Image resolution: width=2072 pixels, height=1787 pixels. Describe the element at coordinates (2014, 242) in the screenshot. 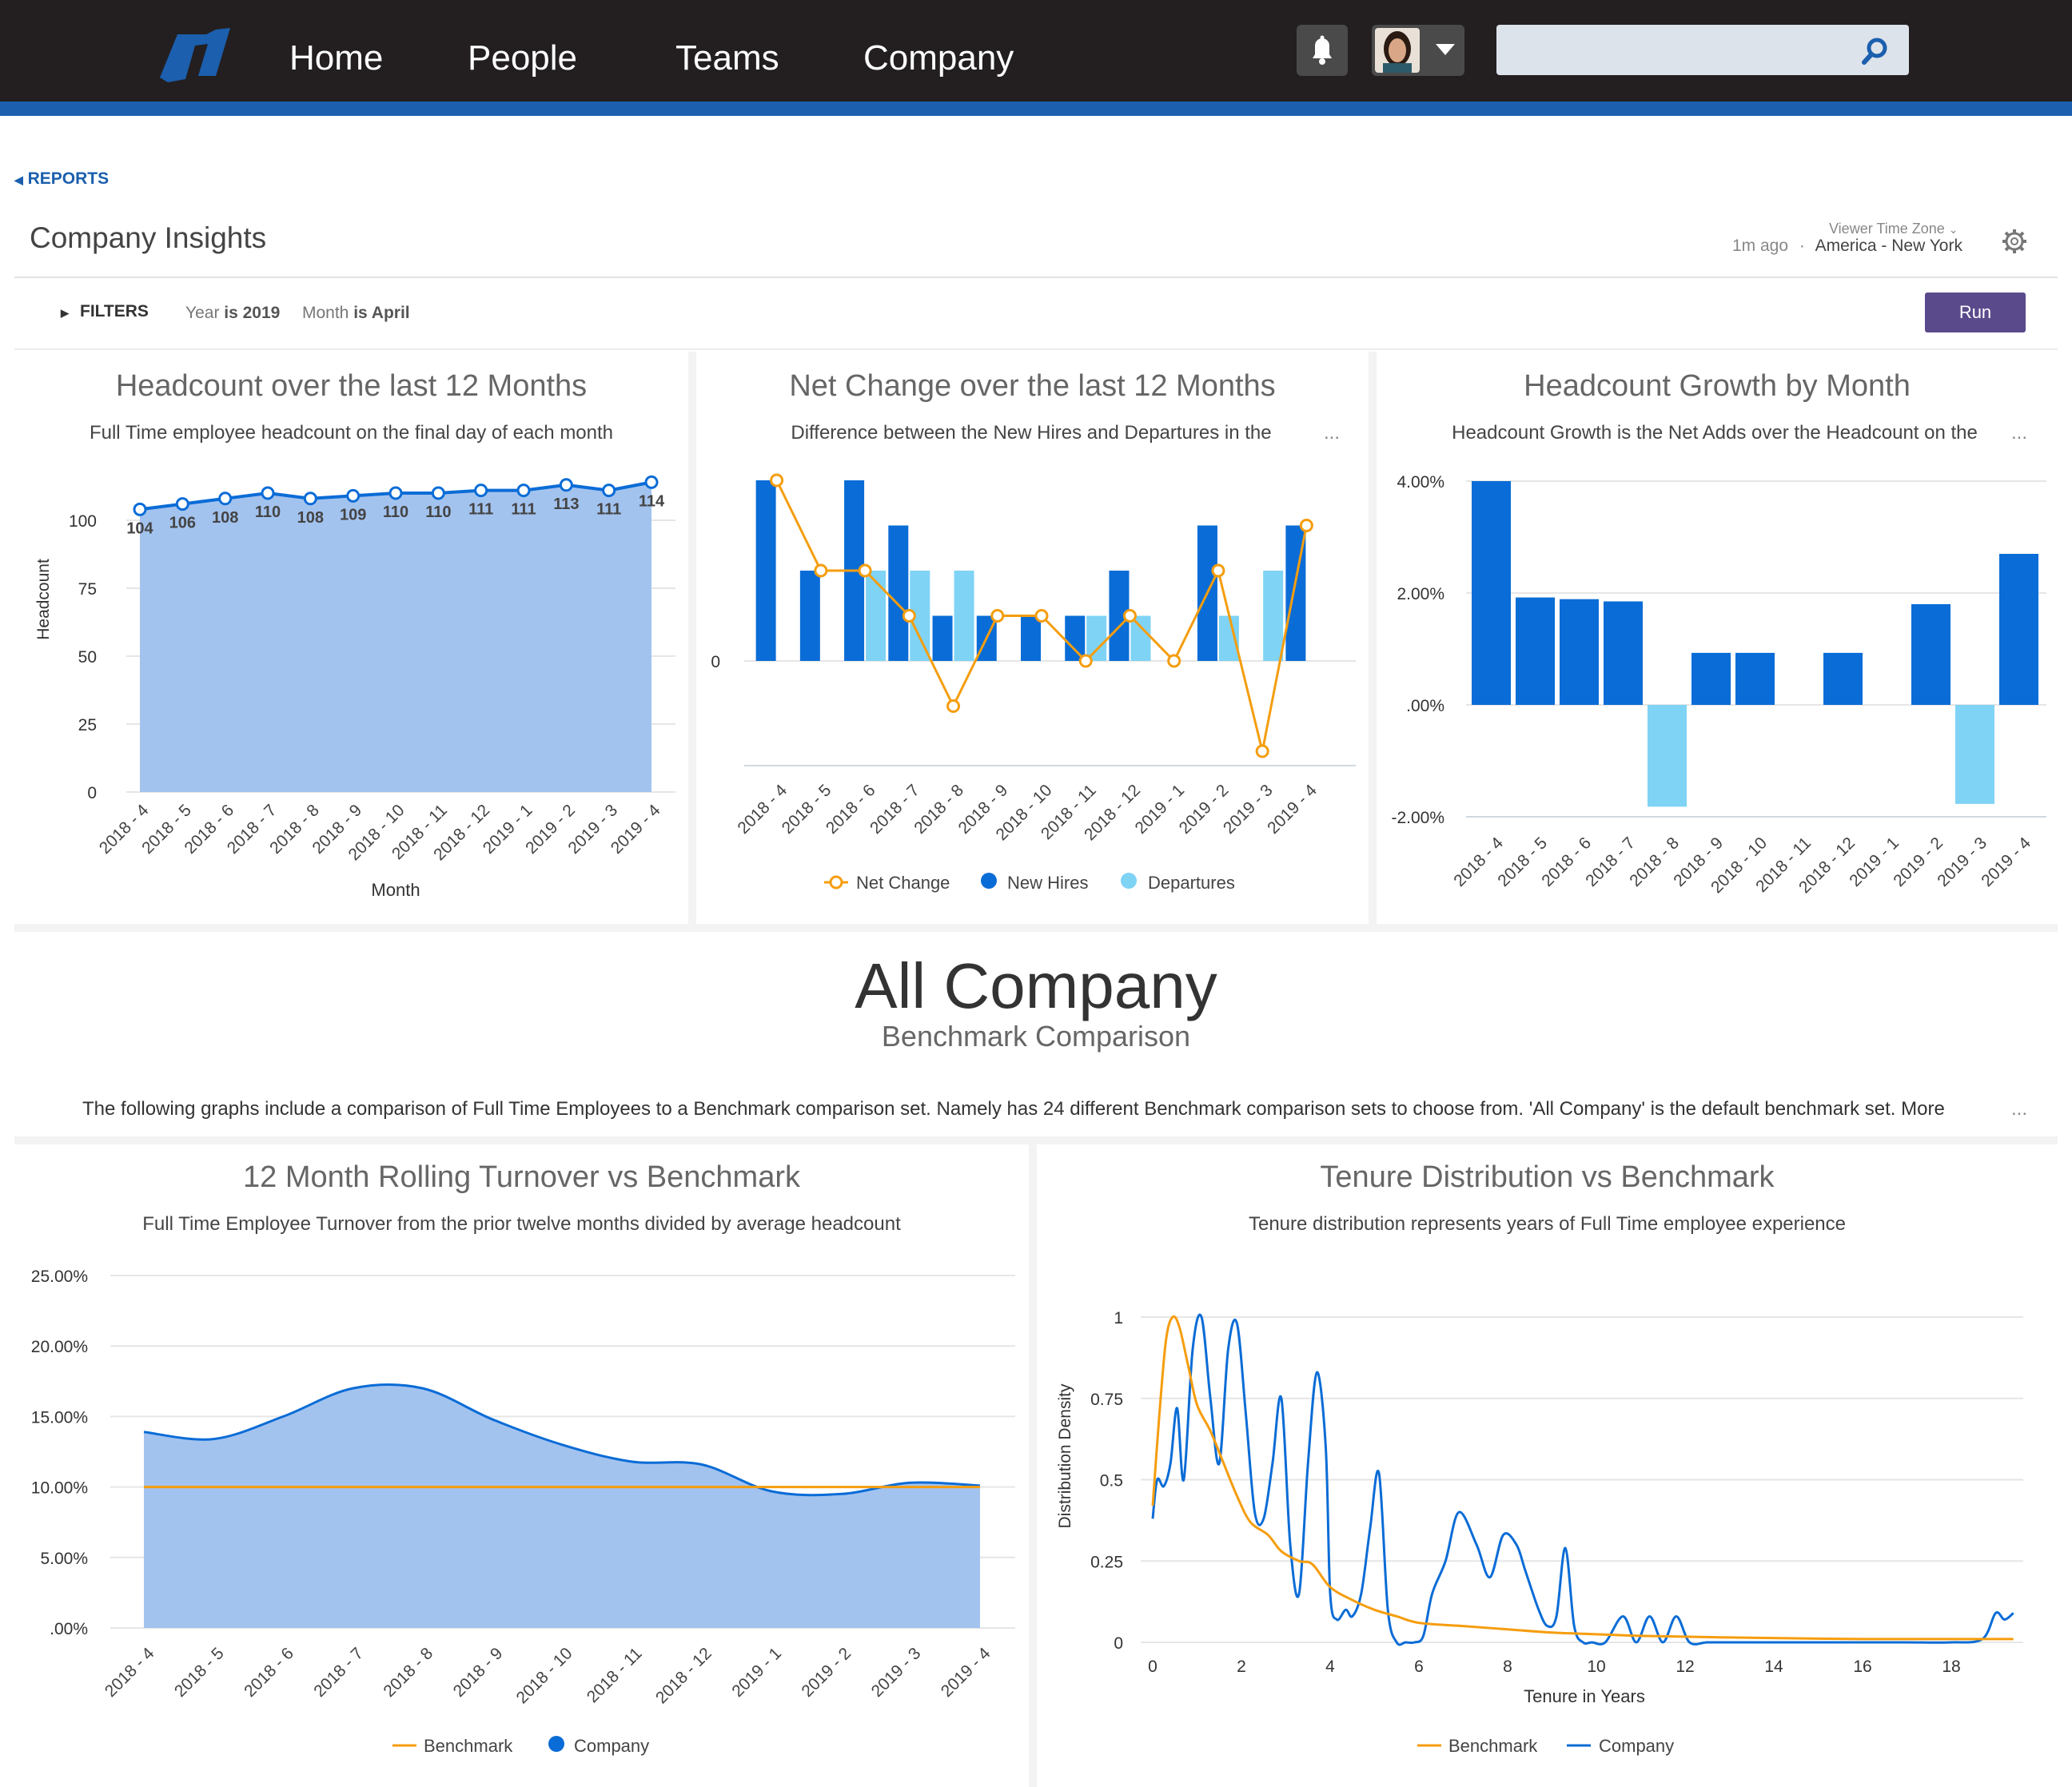

I see `gear-icon` at that location.